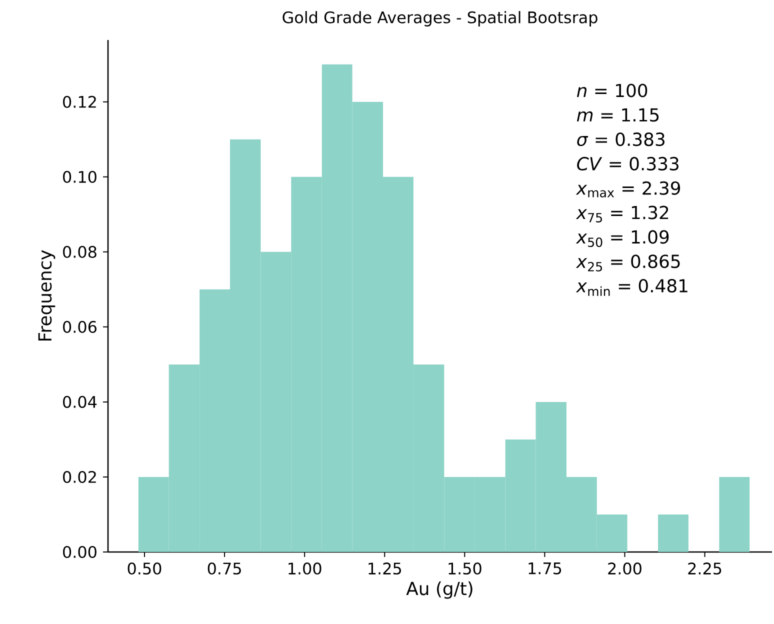 The image size is (774, 624). What do you see at coordinates (628, 263) in the screenshot?
I see `annotation: x$_{25}$ = 0.865` at bounding box center [628, 263].